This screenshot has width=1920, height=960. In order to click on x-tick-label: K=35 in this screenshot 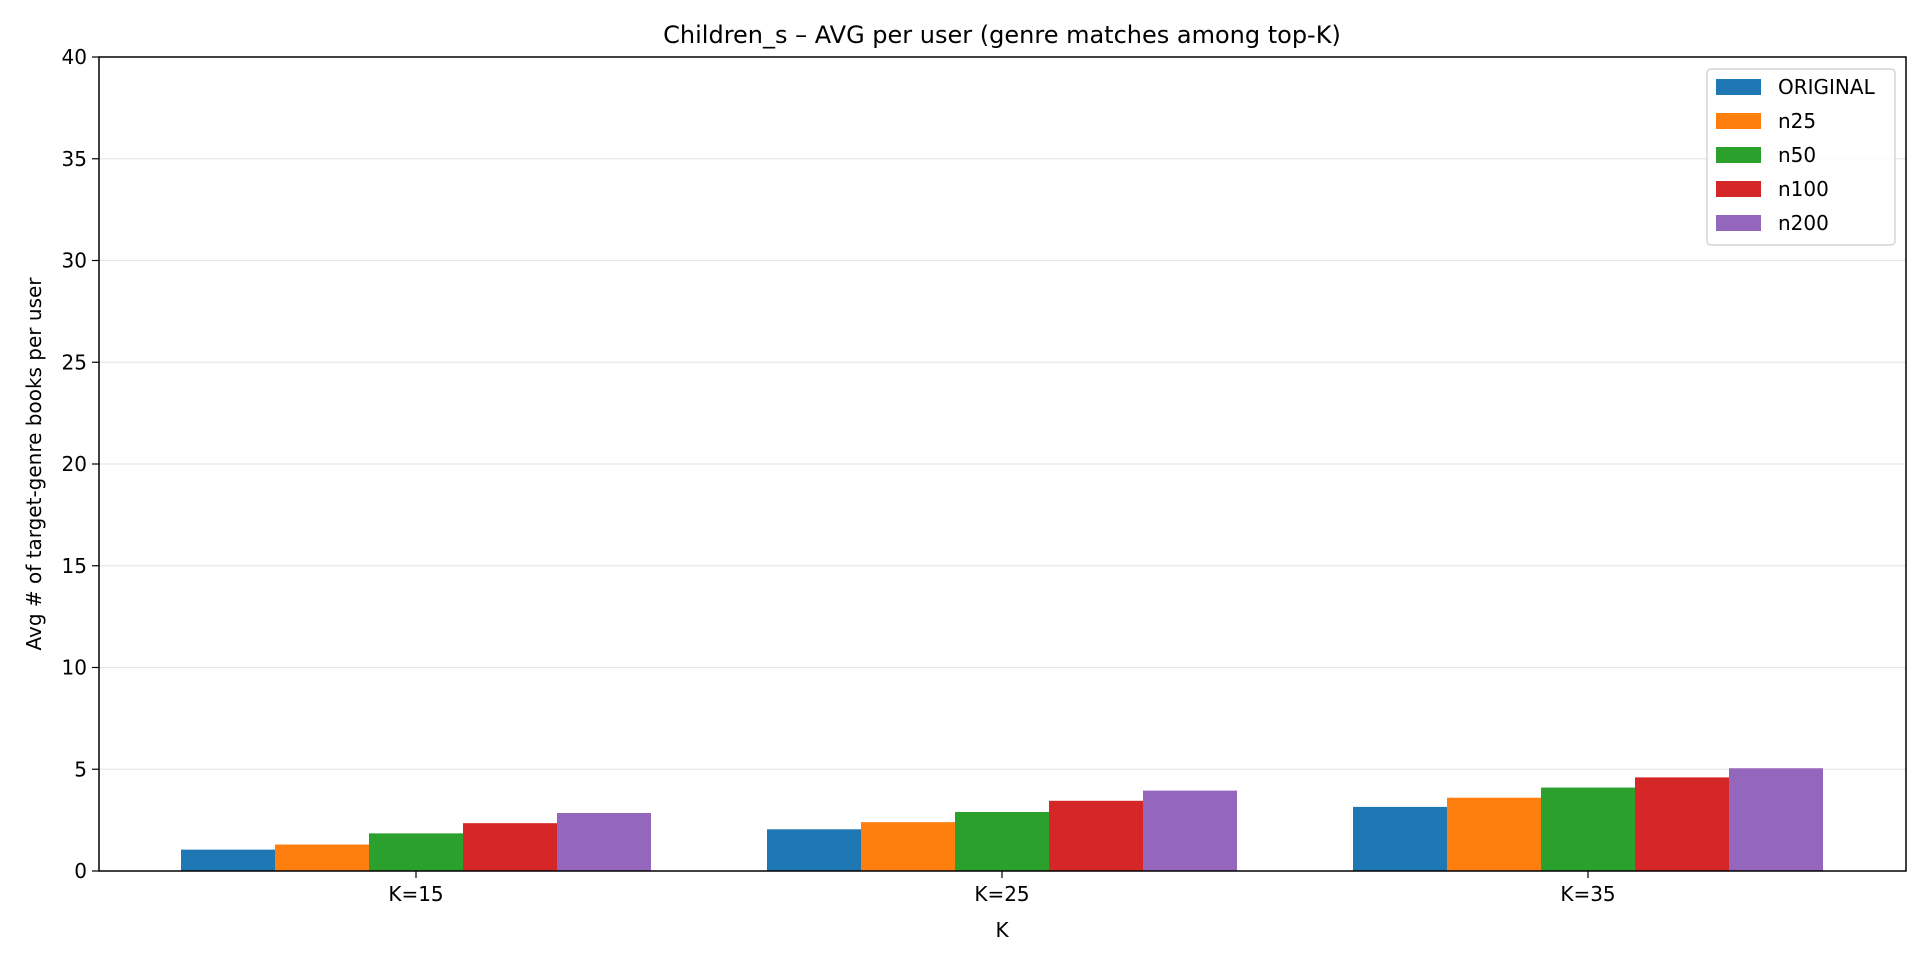, I will do `click(1587, 894)`.